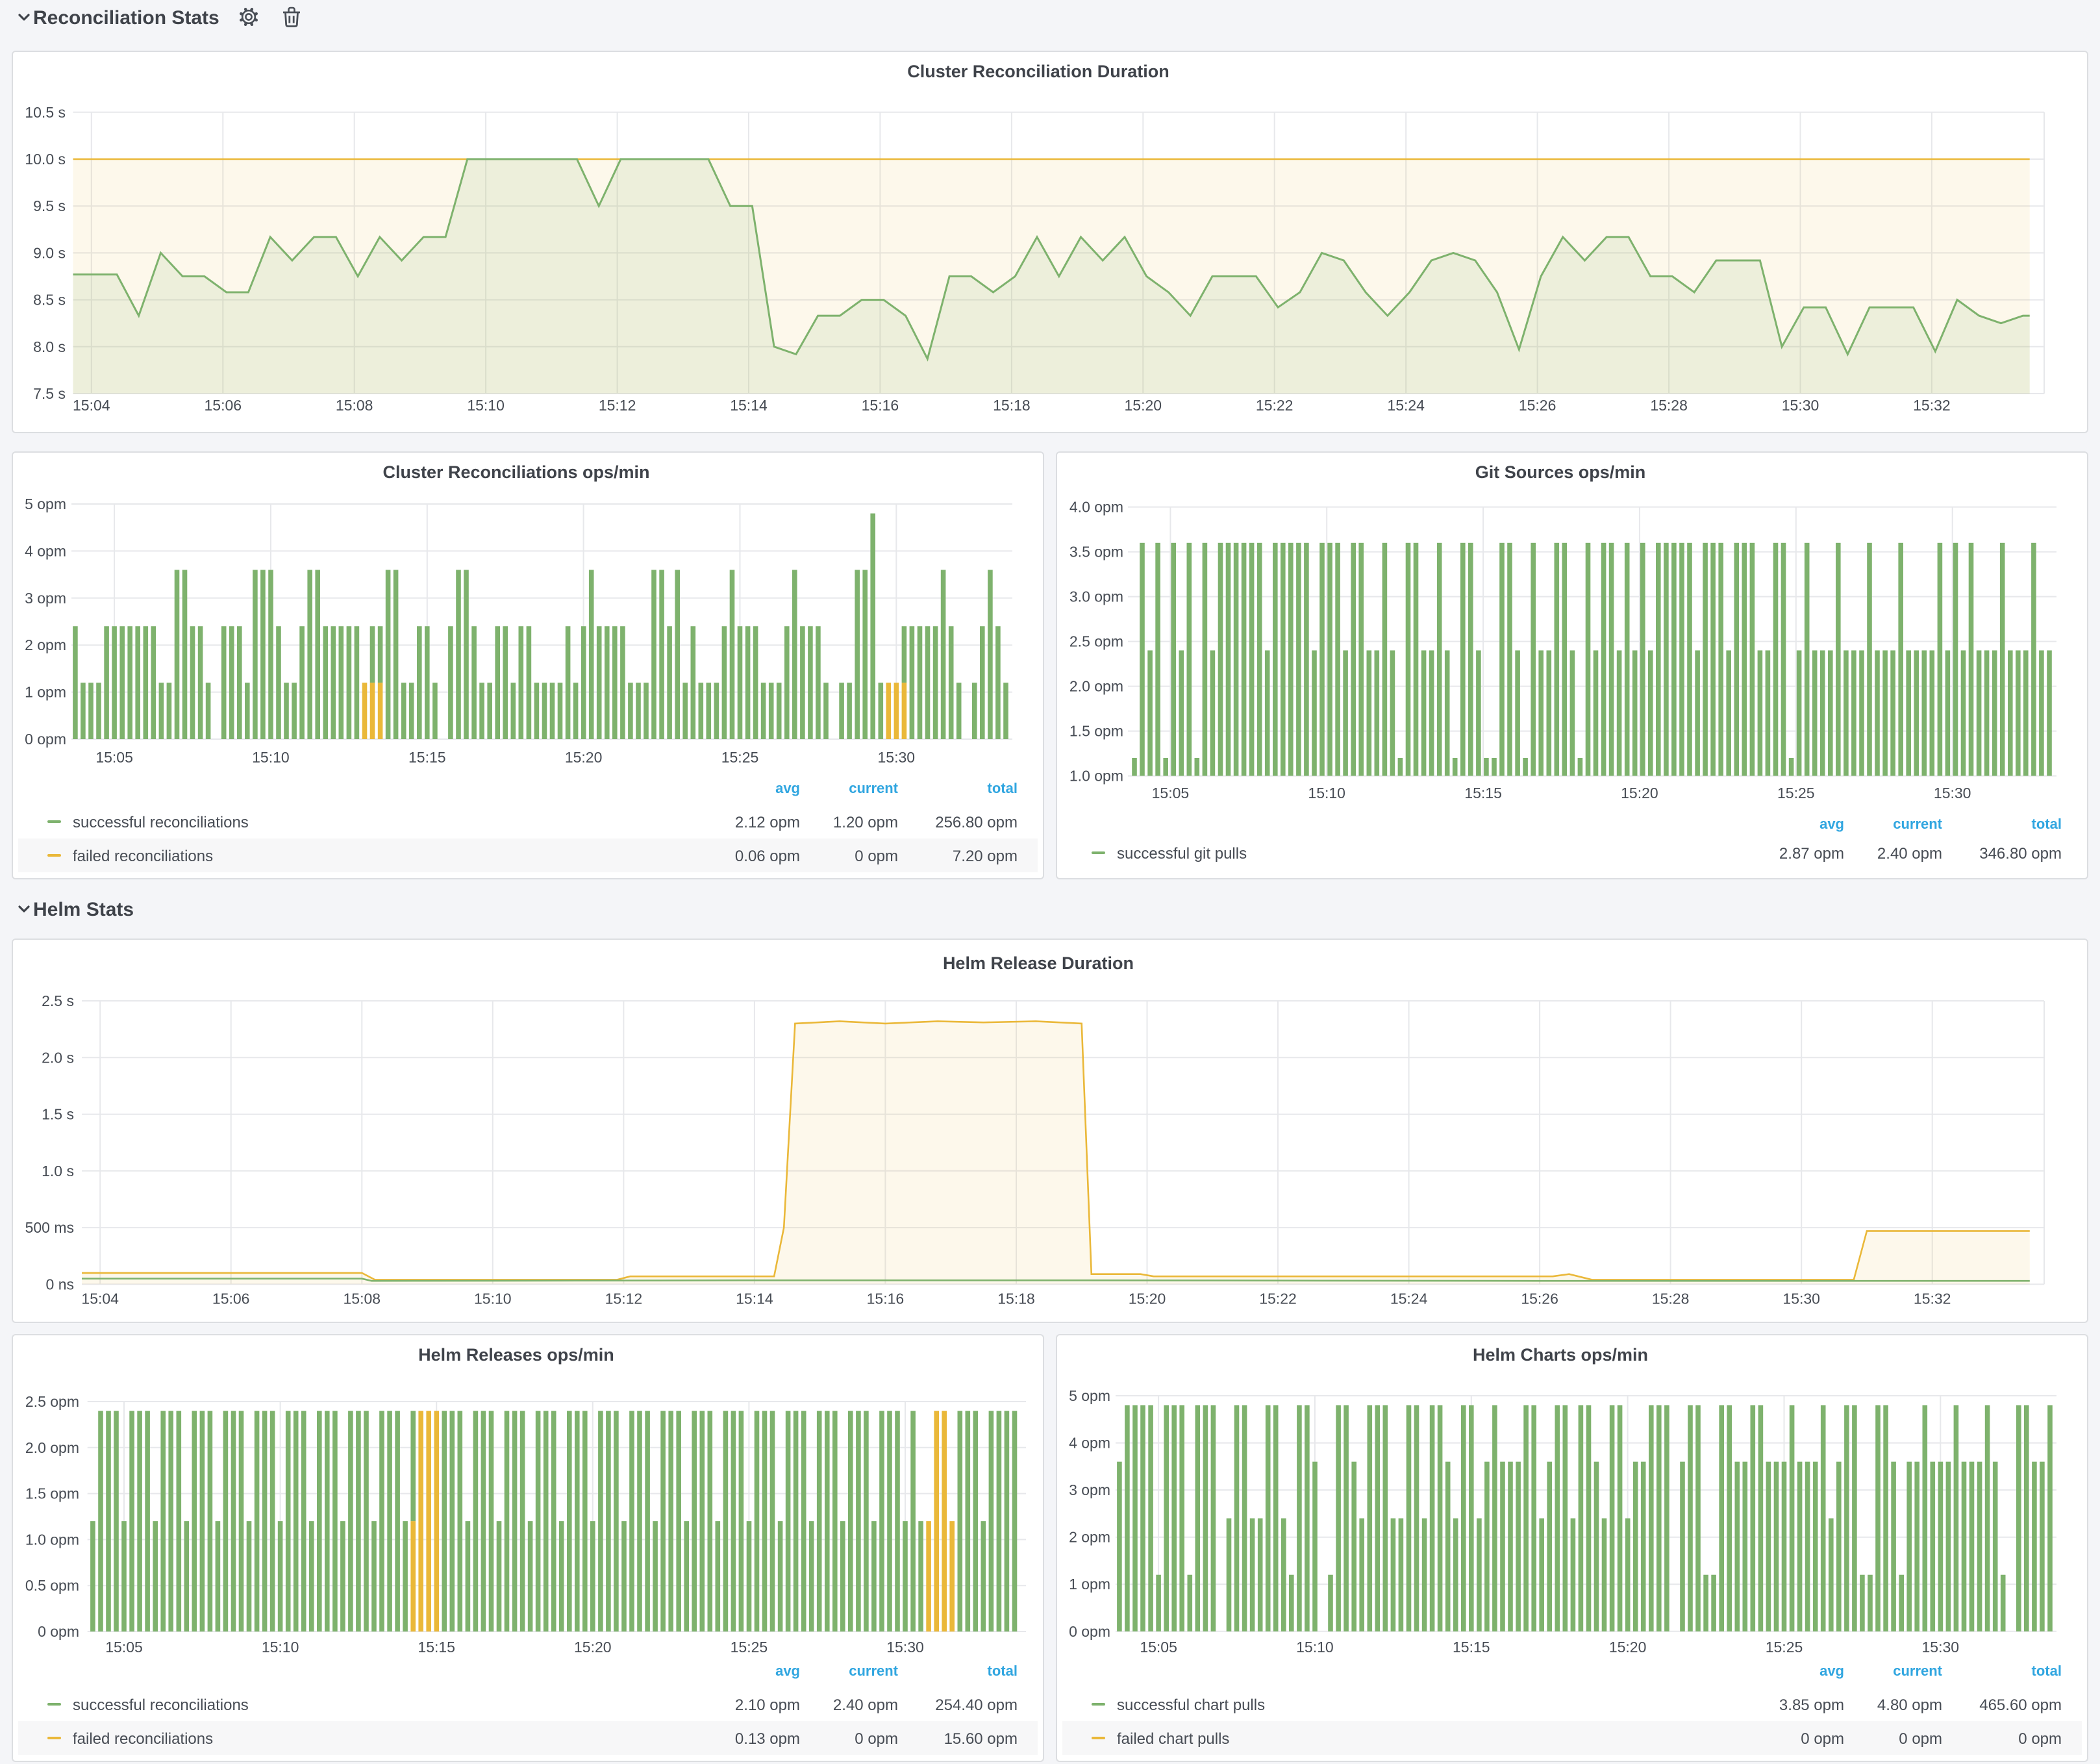 This screenshot has width=2100, height=1764. What do you see at coordinates (223, 406) in the screenshot?
I see `svg-text: 15:06` at bounding box center [223, 406].